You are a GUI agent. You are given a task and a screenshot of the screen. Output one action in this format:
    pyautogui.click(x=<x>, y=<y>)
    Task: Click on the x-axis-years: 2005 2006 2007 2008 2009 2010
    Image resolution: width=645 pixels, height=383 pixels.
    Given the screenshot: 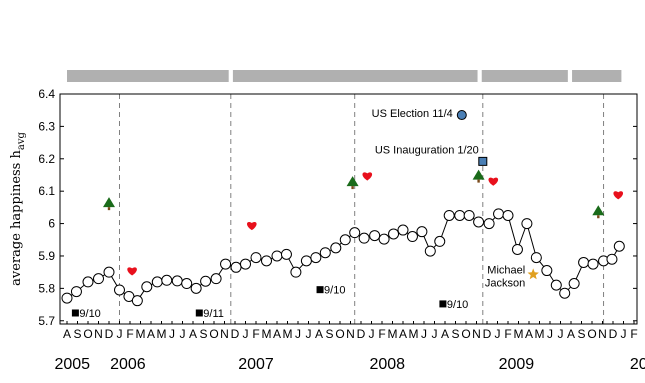 What is the action you would take?
    pyautogui.click(x=349, y=364)
    